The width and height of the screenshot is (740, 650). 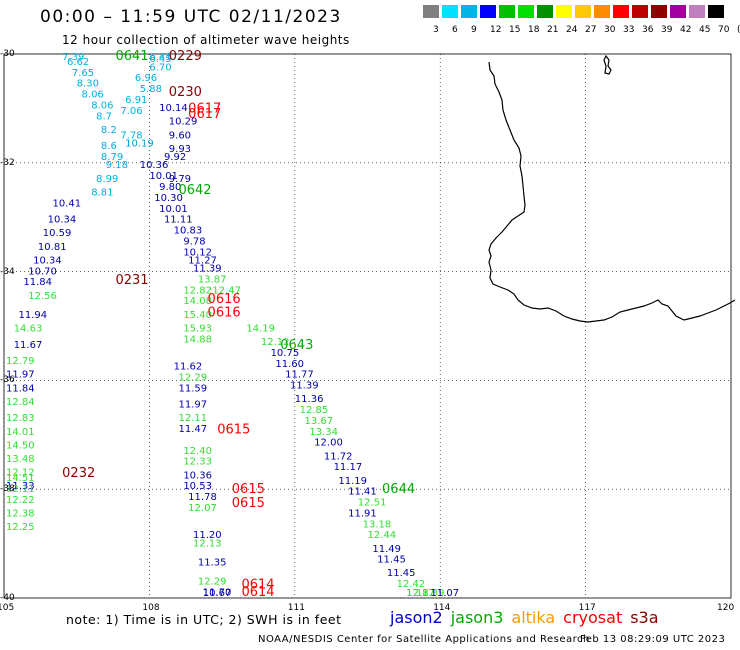 I want to click on wave-height-value: 12.51, so click(x=372, y=503).